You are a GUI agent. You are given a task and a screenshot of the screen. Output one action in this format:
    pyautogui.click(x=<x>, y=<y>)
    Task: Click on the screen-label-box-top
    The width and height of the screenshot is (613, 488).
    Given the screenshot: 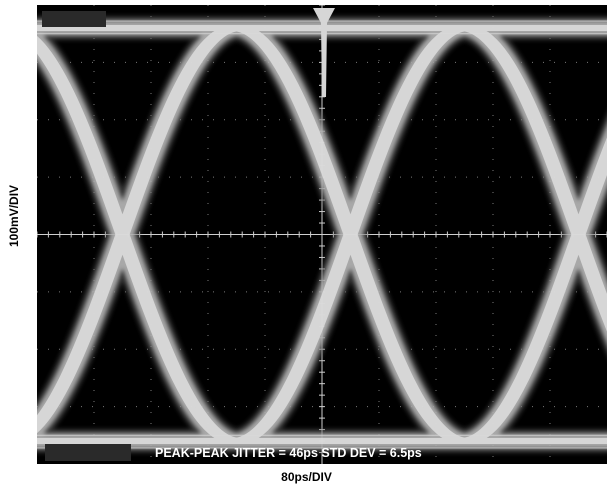 What is the action you would take?
    pyautogui.click(x=74, y=19)
    